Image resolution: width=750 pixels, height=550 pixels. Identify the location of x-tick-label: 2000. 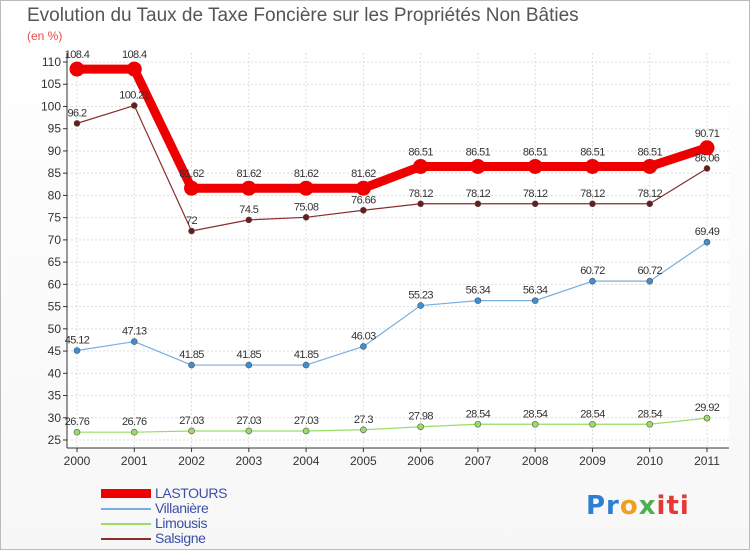
(77, 461).